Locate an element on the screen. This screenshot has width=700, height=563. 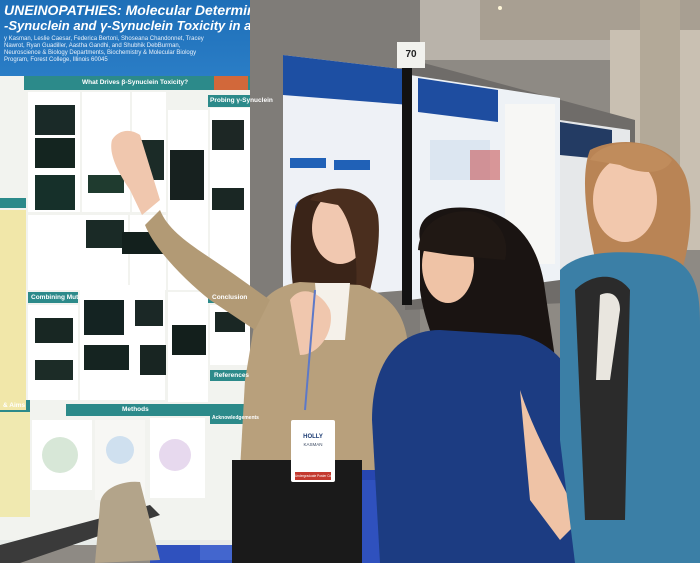
badge-last-name: KASMAN is located at coordinates (313, 444).